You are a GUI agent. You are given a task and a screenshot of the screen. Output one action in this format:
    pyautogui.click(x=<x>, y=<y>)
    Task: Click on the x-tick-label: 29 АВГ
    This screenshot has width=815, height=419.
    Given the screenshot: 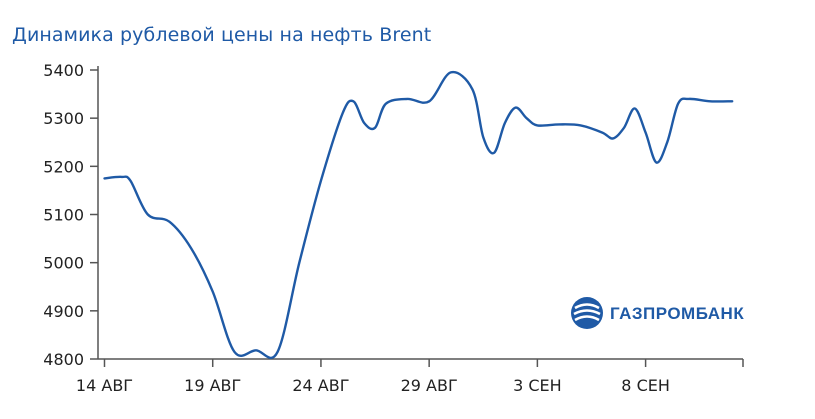 What is the action you would take?
    pyautogui.click(x=429, y=385)
    